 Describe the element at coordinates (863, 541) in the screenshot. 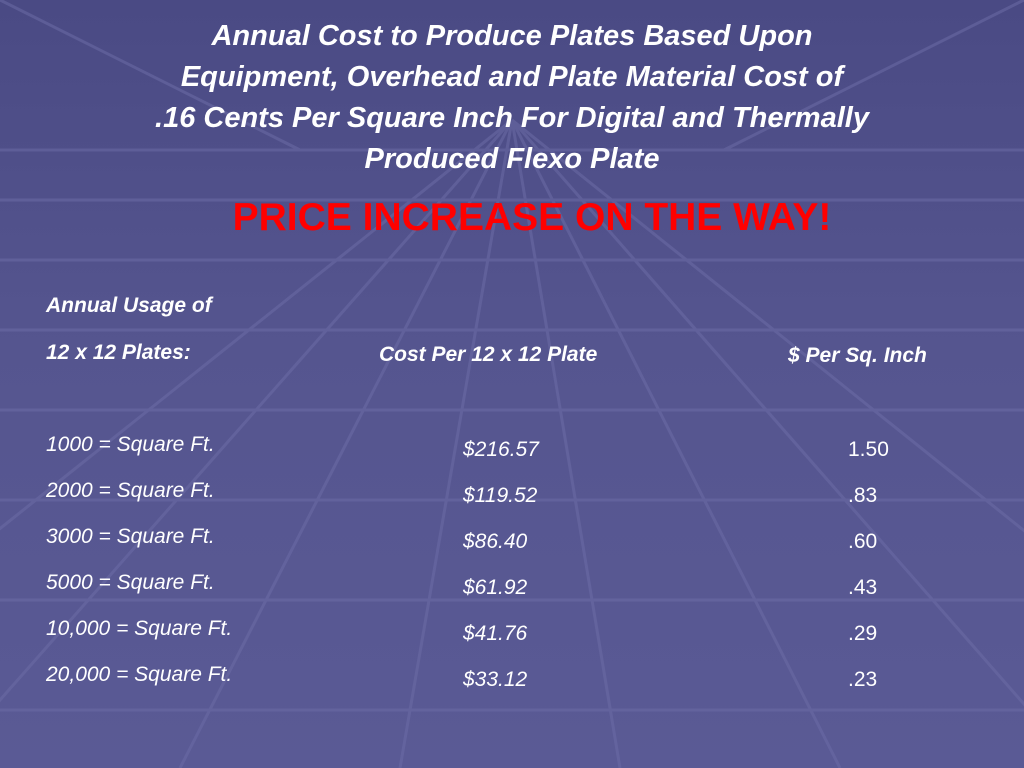

I see `table-row-per-sq-inch: .60` at that location.